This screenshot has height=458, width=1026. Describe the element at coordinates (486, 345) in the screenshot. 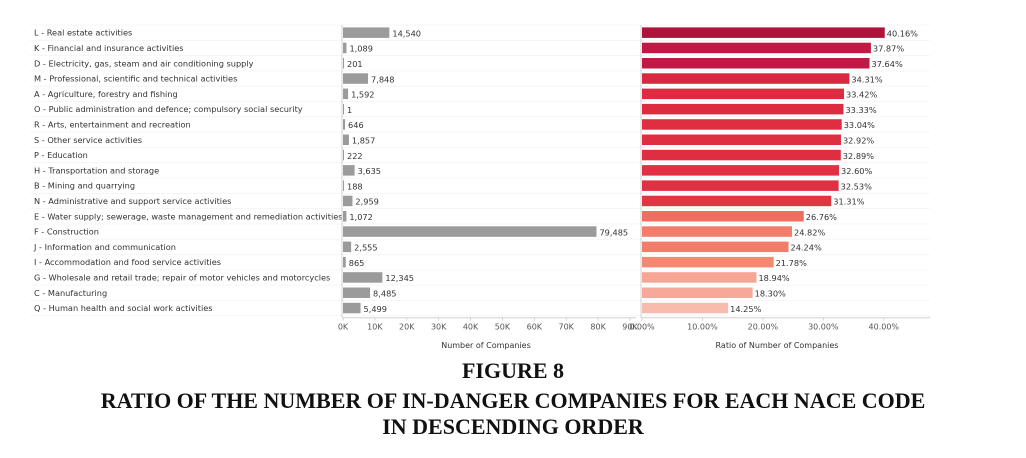

I see `x-axis-title-count: Number of Companies` at that location.